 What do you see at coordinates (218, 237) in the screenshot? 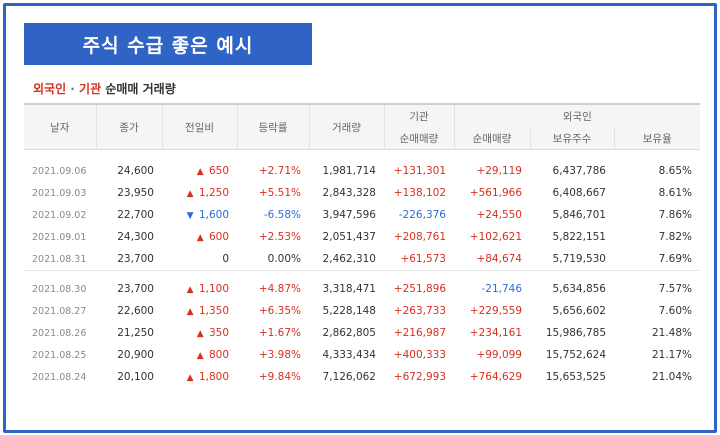
I see `cell-change-value: 600` at bounding box center [218, 237].